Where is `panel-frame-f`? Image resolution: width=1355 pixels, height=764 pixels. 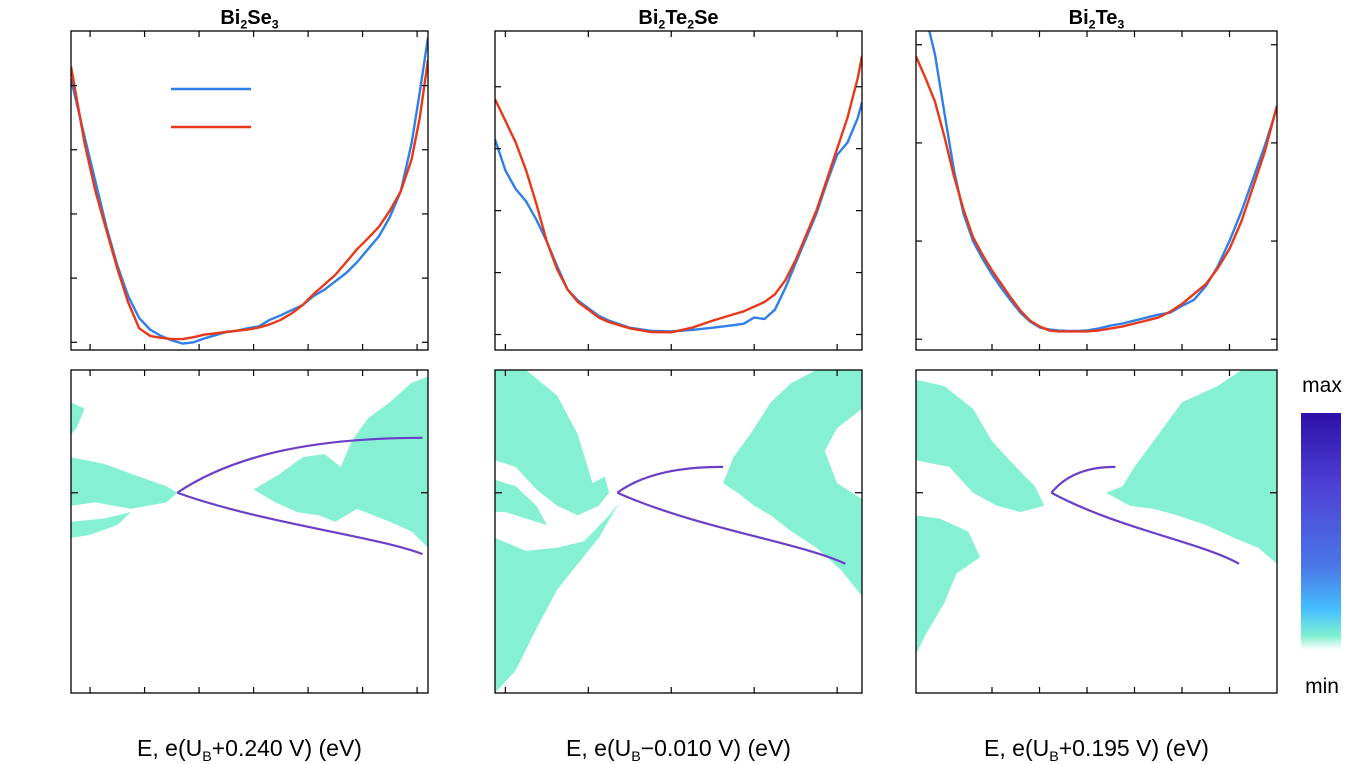
panel-frame-f is located at coordinates (1096, 531).